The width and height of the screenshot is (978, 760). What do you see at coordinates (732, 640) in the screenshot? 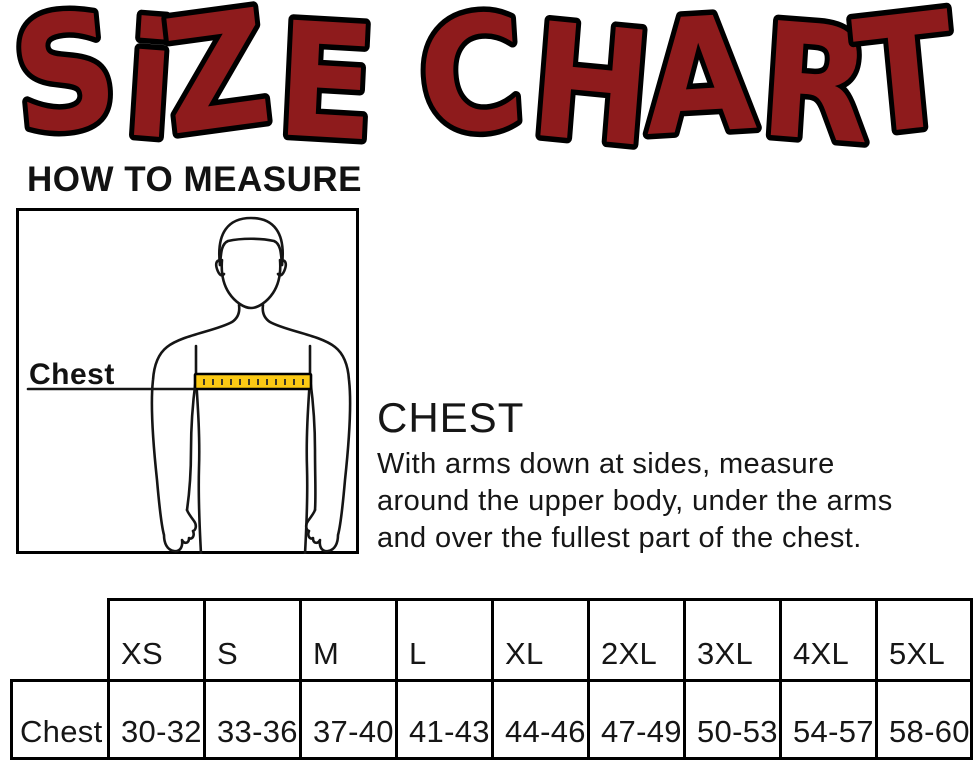
I see `size-header-3xl: 3XL` at bounding box center [732, 640].